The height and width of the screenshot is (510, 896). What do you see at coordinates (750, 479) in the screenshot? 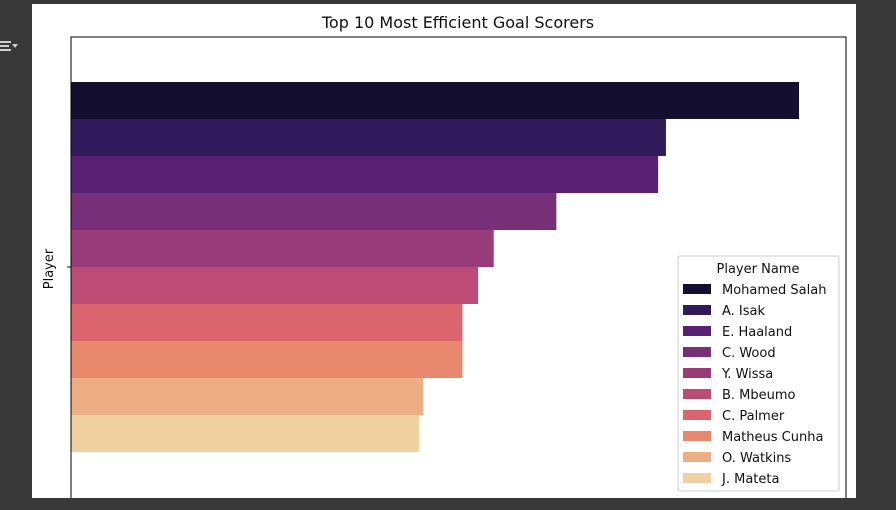
I see `legend-label: J. Mateta` at bounding box center [750, 479].